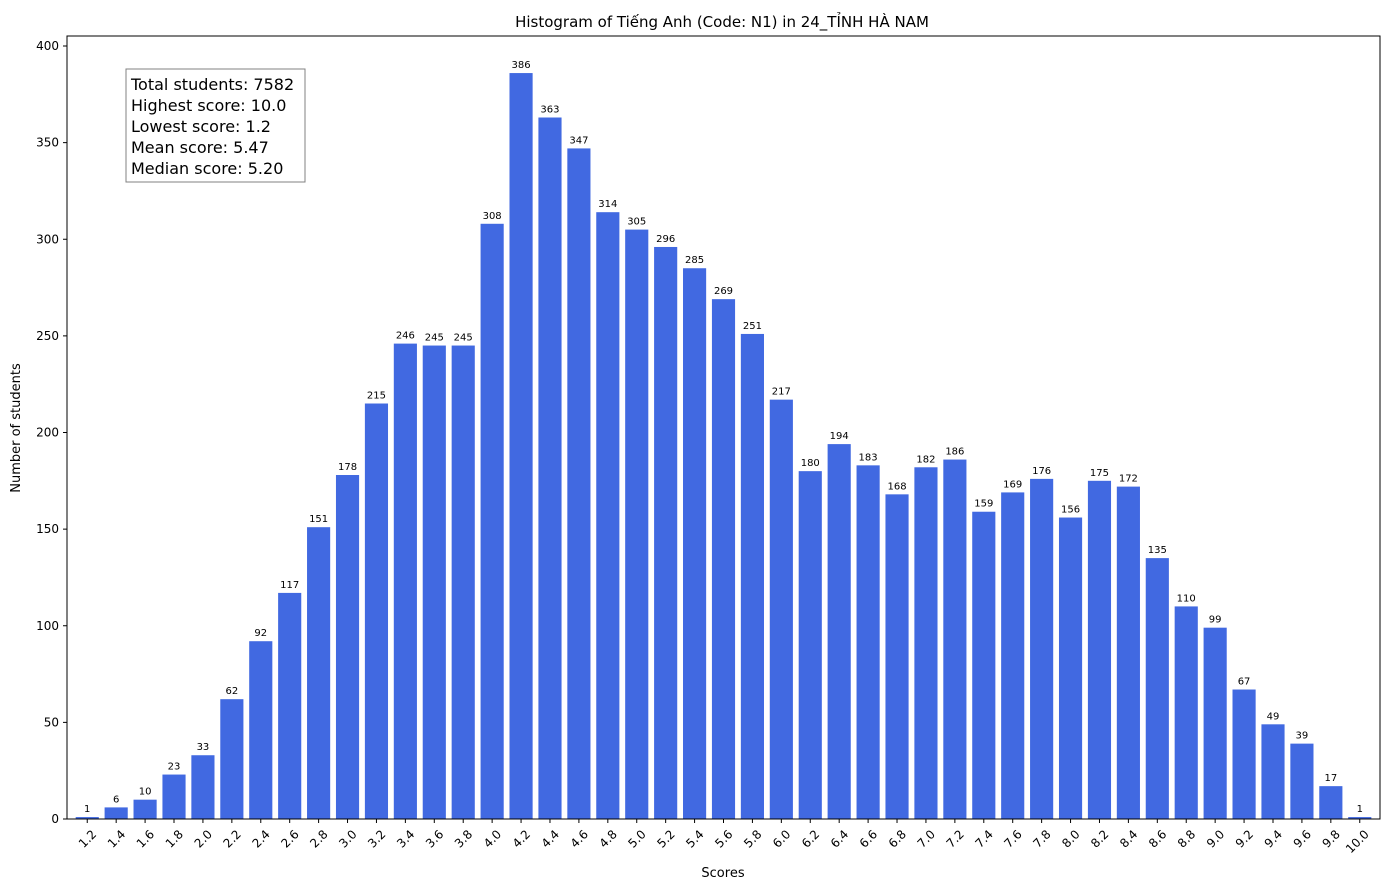  Describe the element at coordinates (896, 486) in the screenshot. I see `data-label-6.8: 168` at that location.